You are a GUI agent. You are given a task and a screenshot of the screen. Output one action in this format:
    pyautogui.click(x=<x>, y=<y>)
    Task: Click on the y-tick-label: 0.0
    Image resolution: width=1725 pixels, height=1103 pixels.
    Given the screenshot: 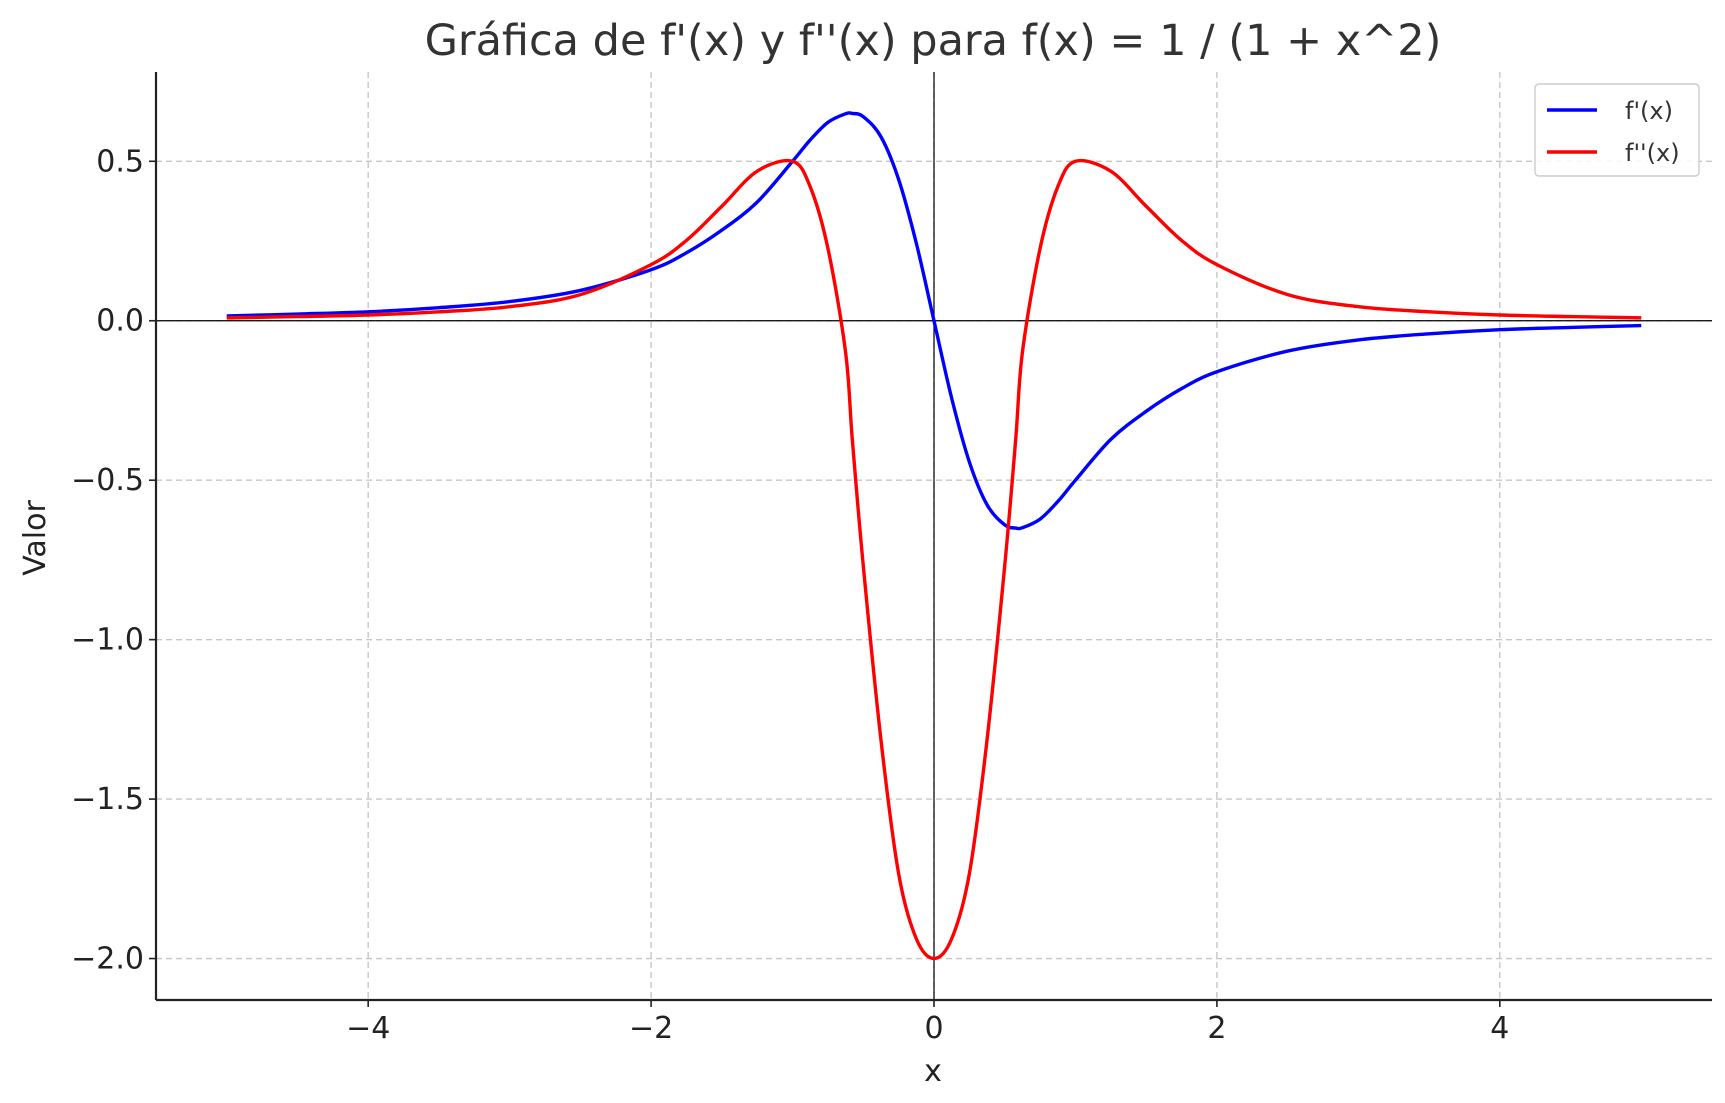 What is the action you would take?
    pyautogui.click(x=120, y=321)
    